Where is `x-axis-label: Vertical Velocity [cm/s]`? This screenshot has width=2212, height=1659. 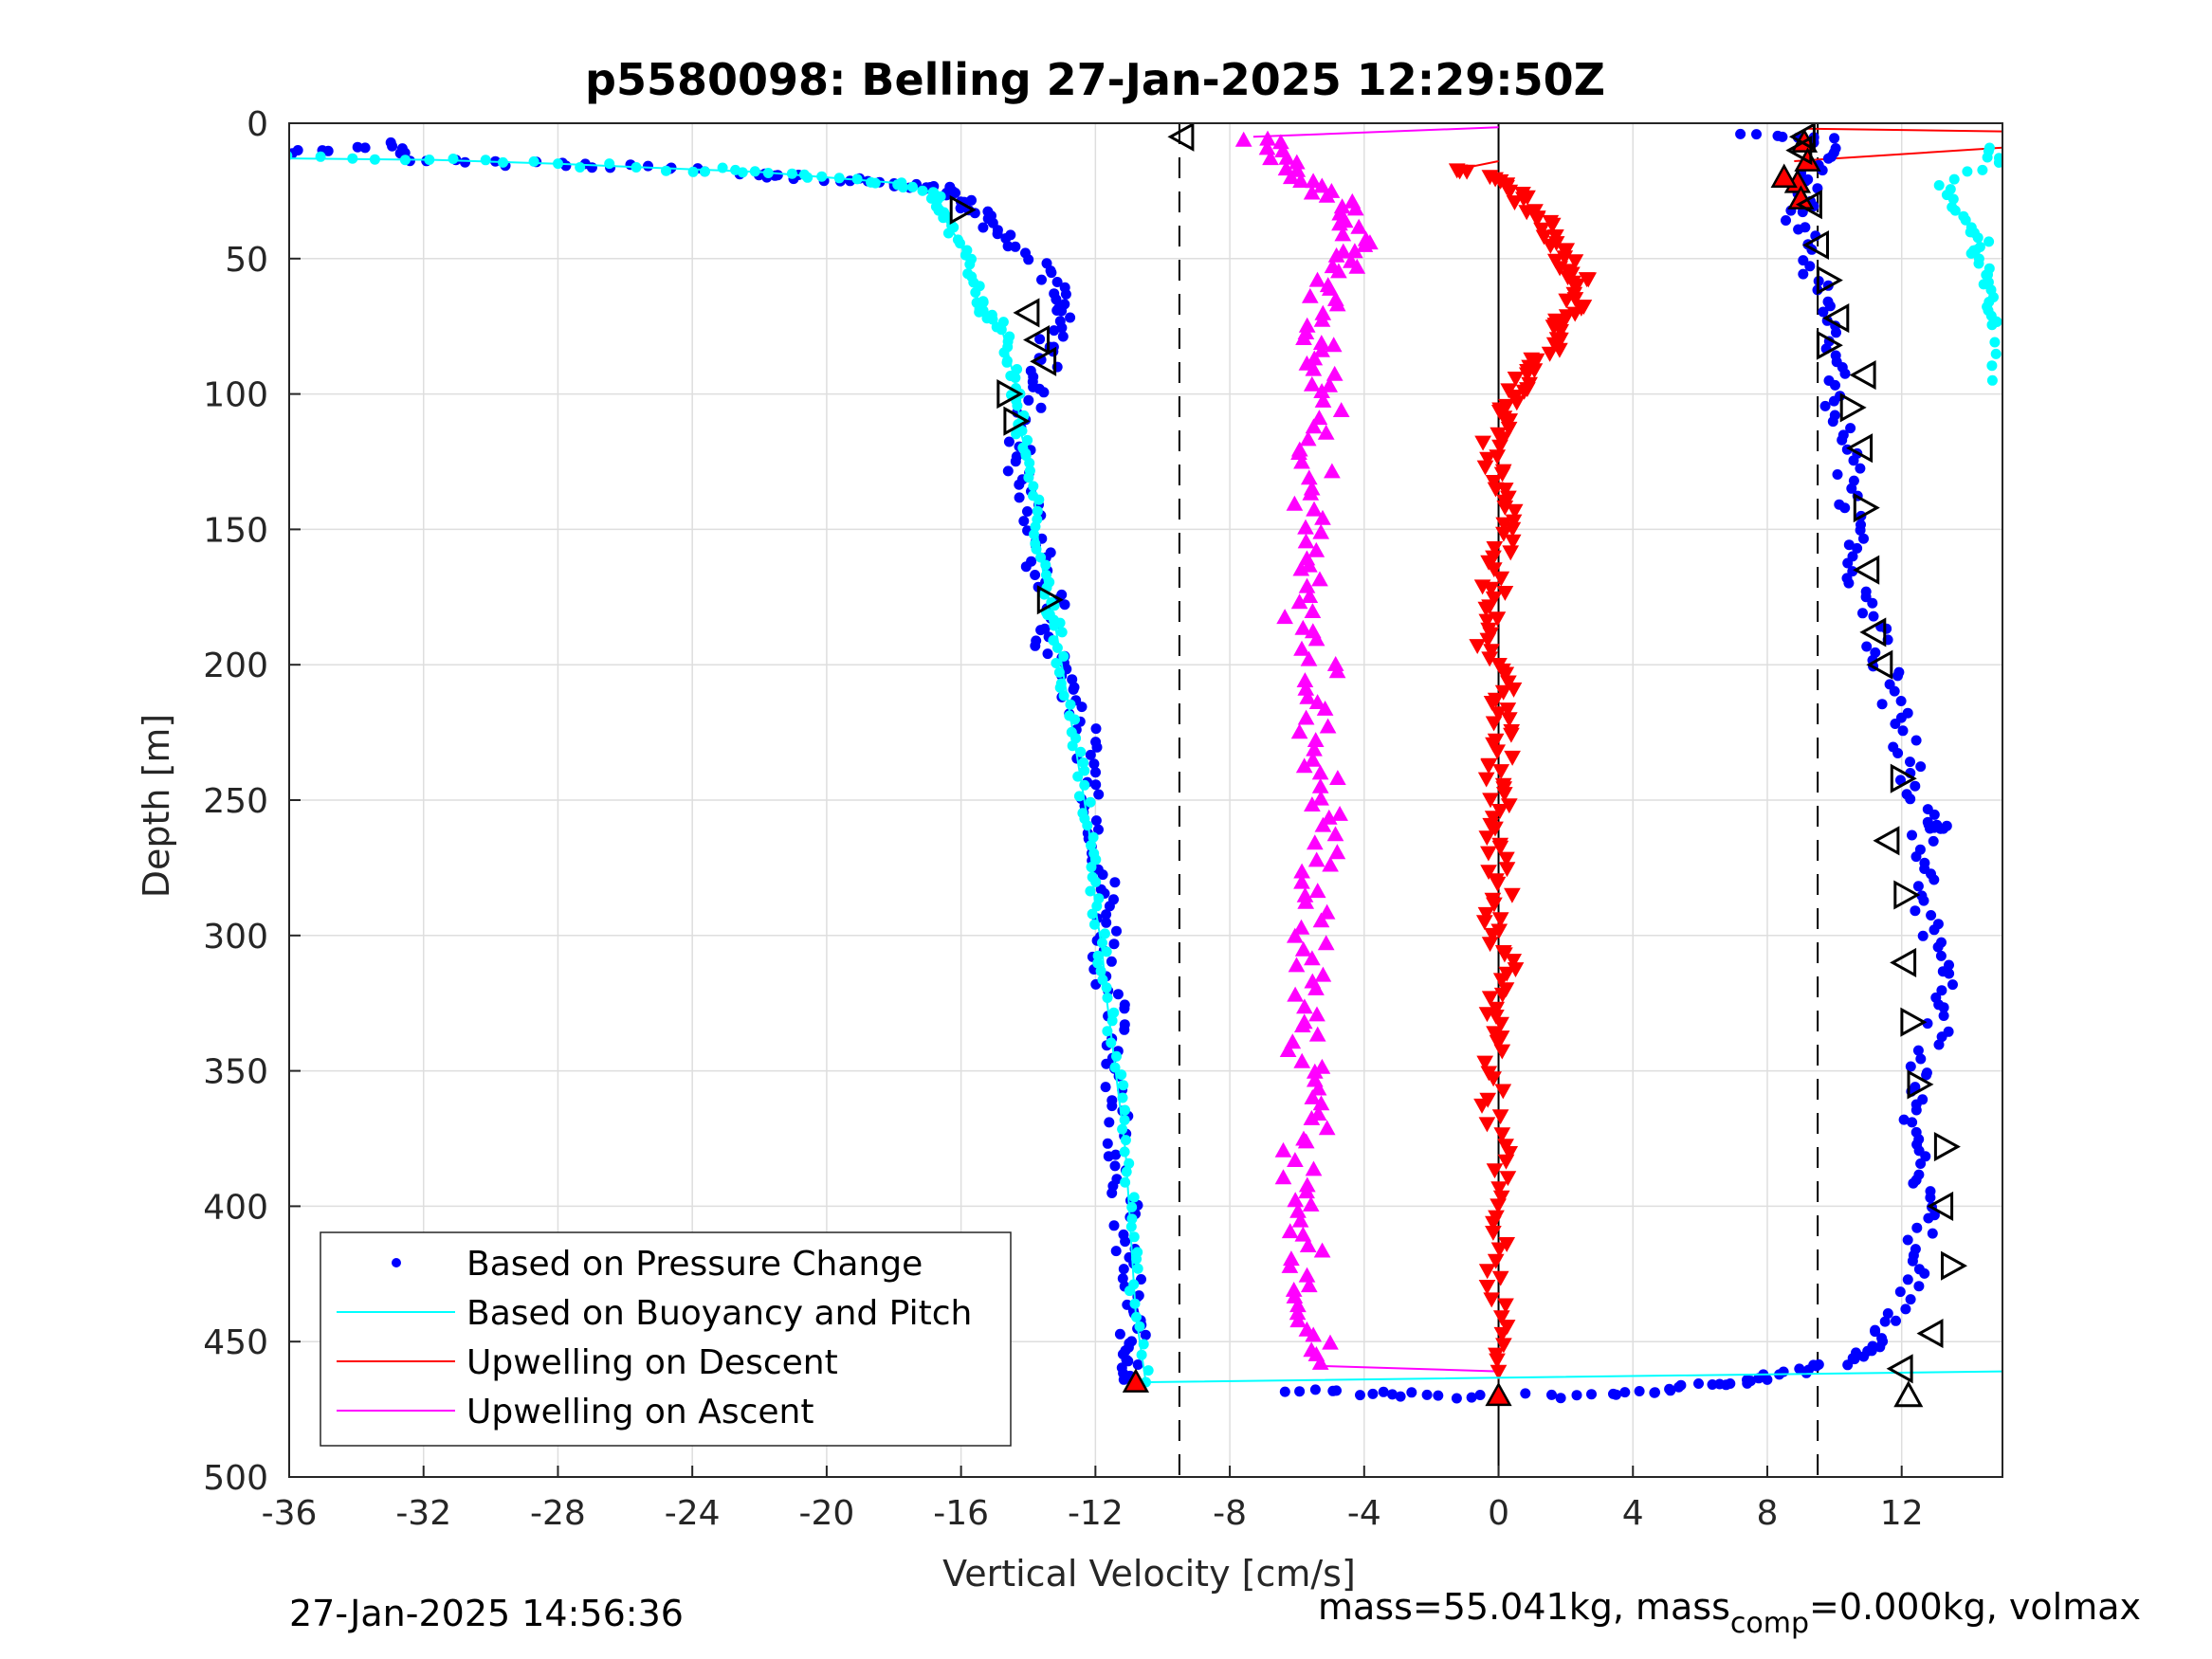
x-axis-label: Vertical Velocity [cm/s] is located at coordinates (1149, 1574).